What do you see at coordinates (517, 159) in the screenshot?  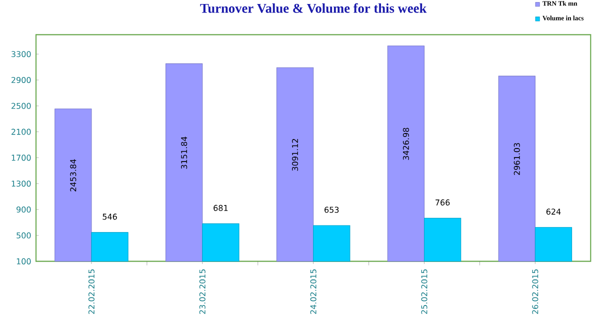 I see `data-label: 2961.03` at bounding box center [517, 159].